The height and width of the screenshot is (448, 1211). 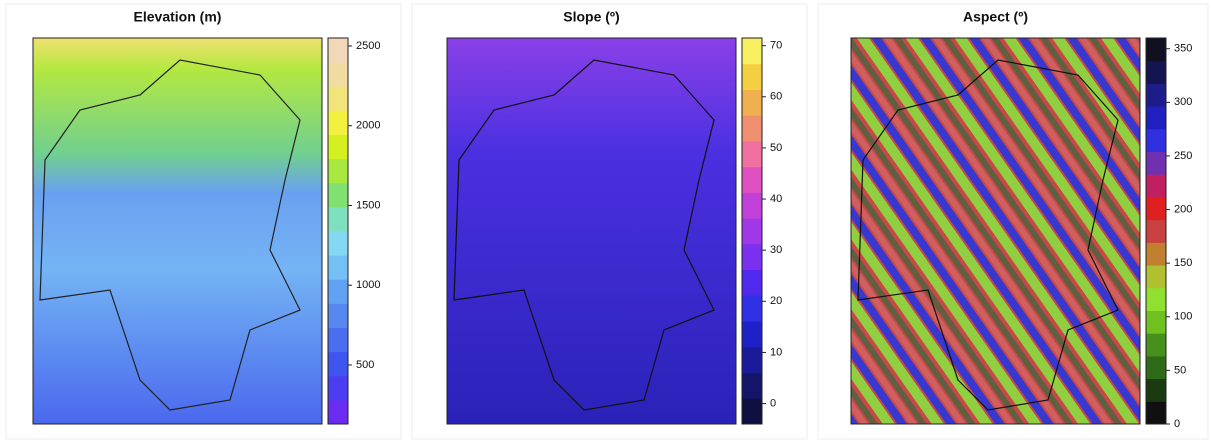 What do you see at coordinates (365, 365) in the screenshot?
I see `colorbar-tick-label: 500` at bounding box center [365, 365].